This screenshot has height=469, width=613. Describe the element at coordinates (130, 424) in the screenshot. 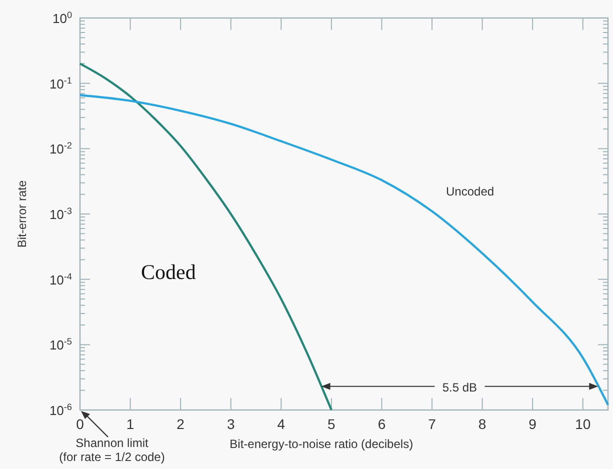

I see `x-tick-label: 1` at that location.